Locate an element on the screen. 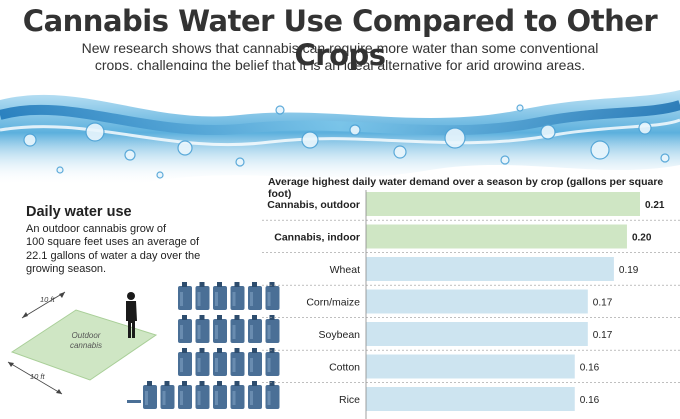  partial-jug-icon is located at coordinates (134, 401).